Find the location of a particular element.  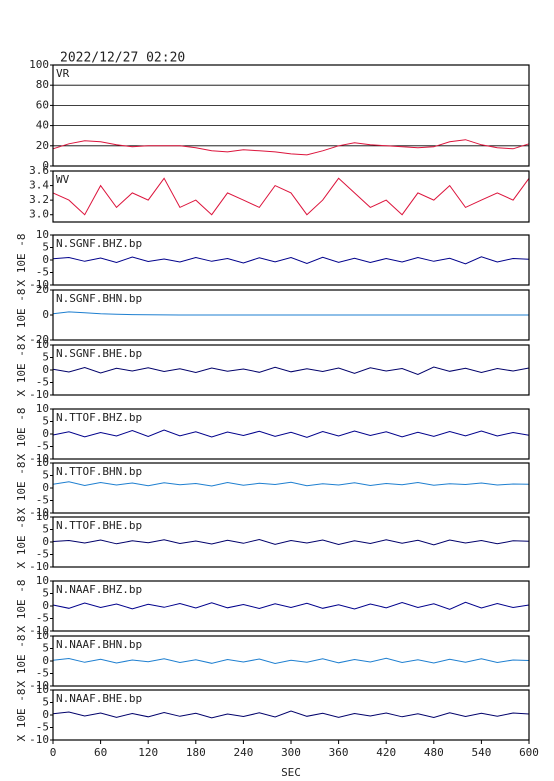

x-tick-label: 360 is located at coordinates (339, 752).